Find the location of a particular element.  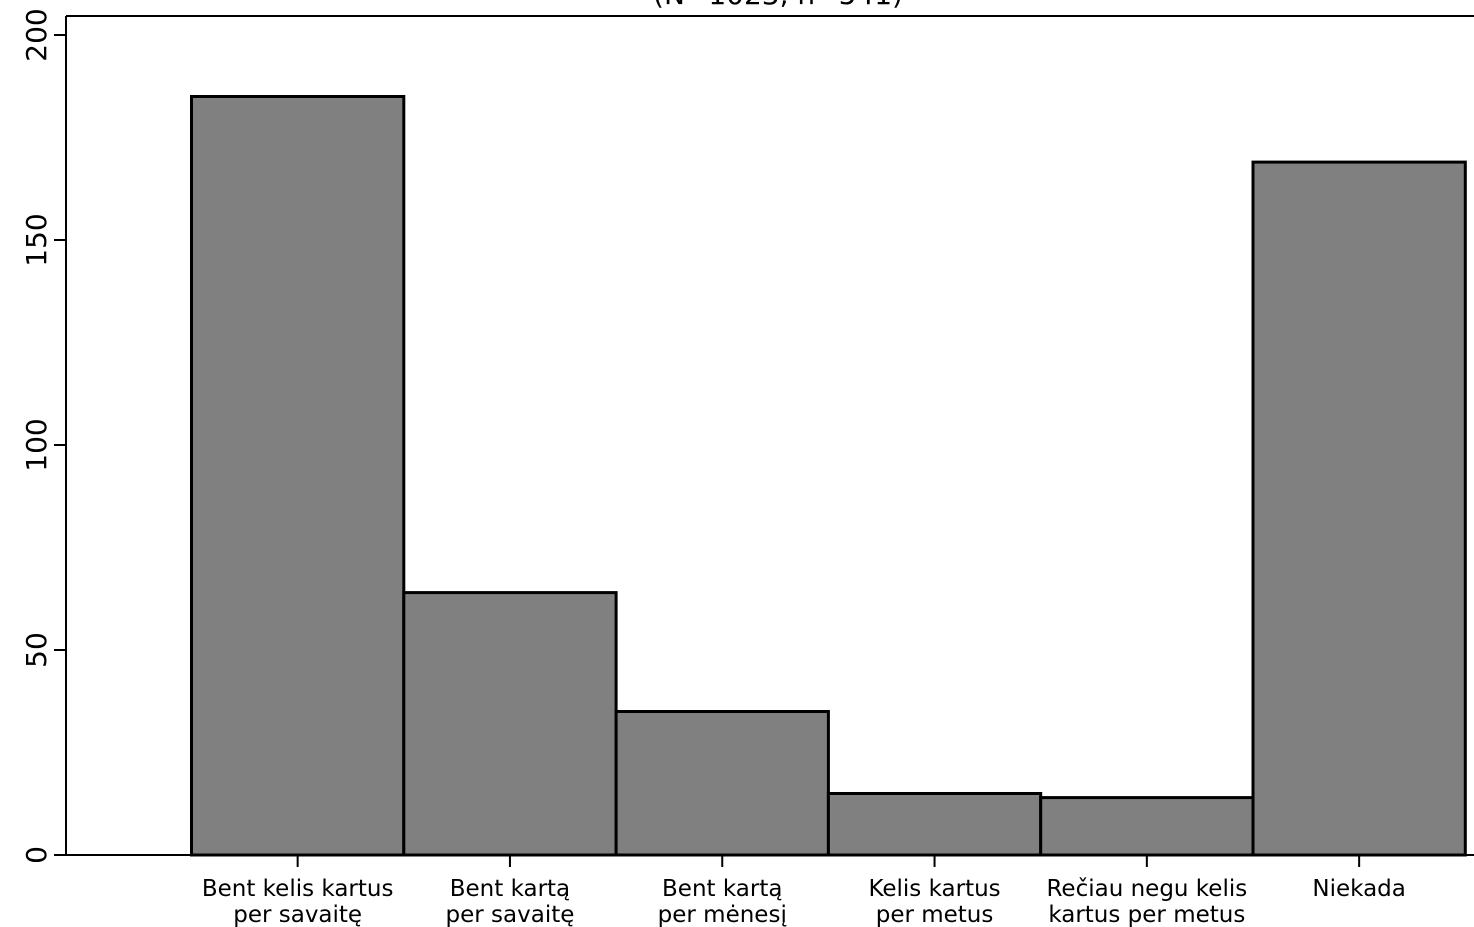

x-tick-label: Niekada is located at coordinates (1358, 889).